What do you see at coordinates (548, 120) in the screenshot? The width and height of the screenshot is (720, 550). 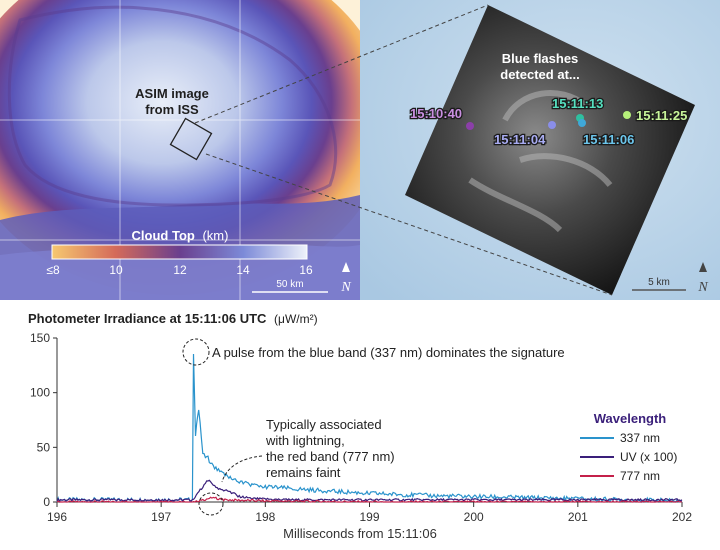 I see `flash-markers` at bounding box center [548, 120].